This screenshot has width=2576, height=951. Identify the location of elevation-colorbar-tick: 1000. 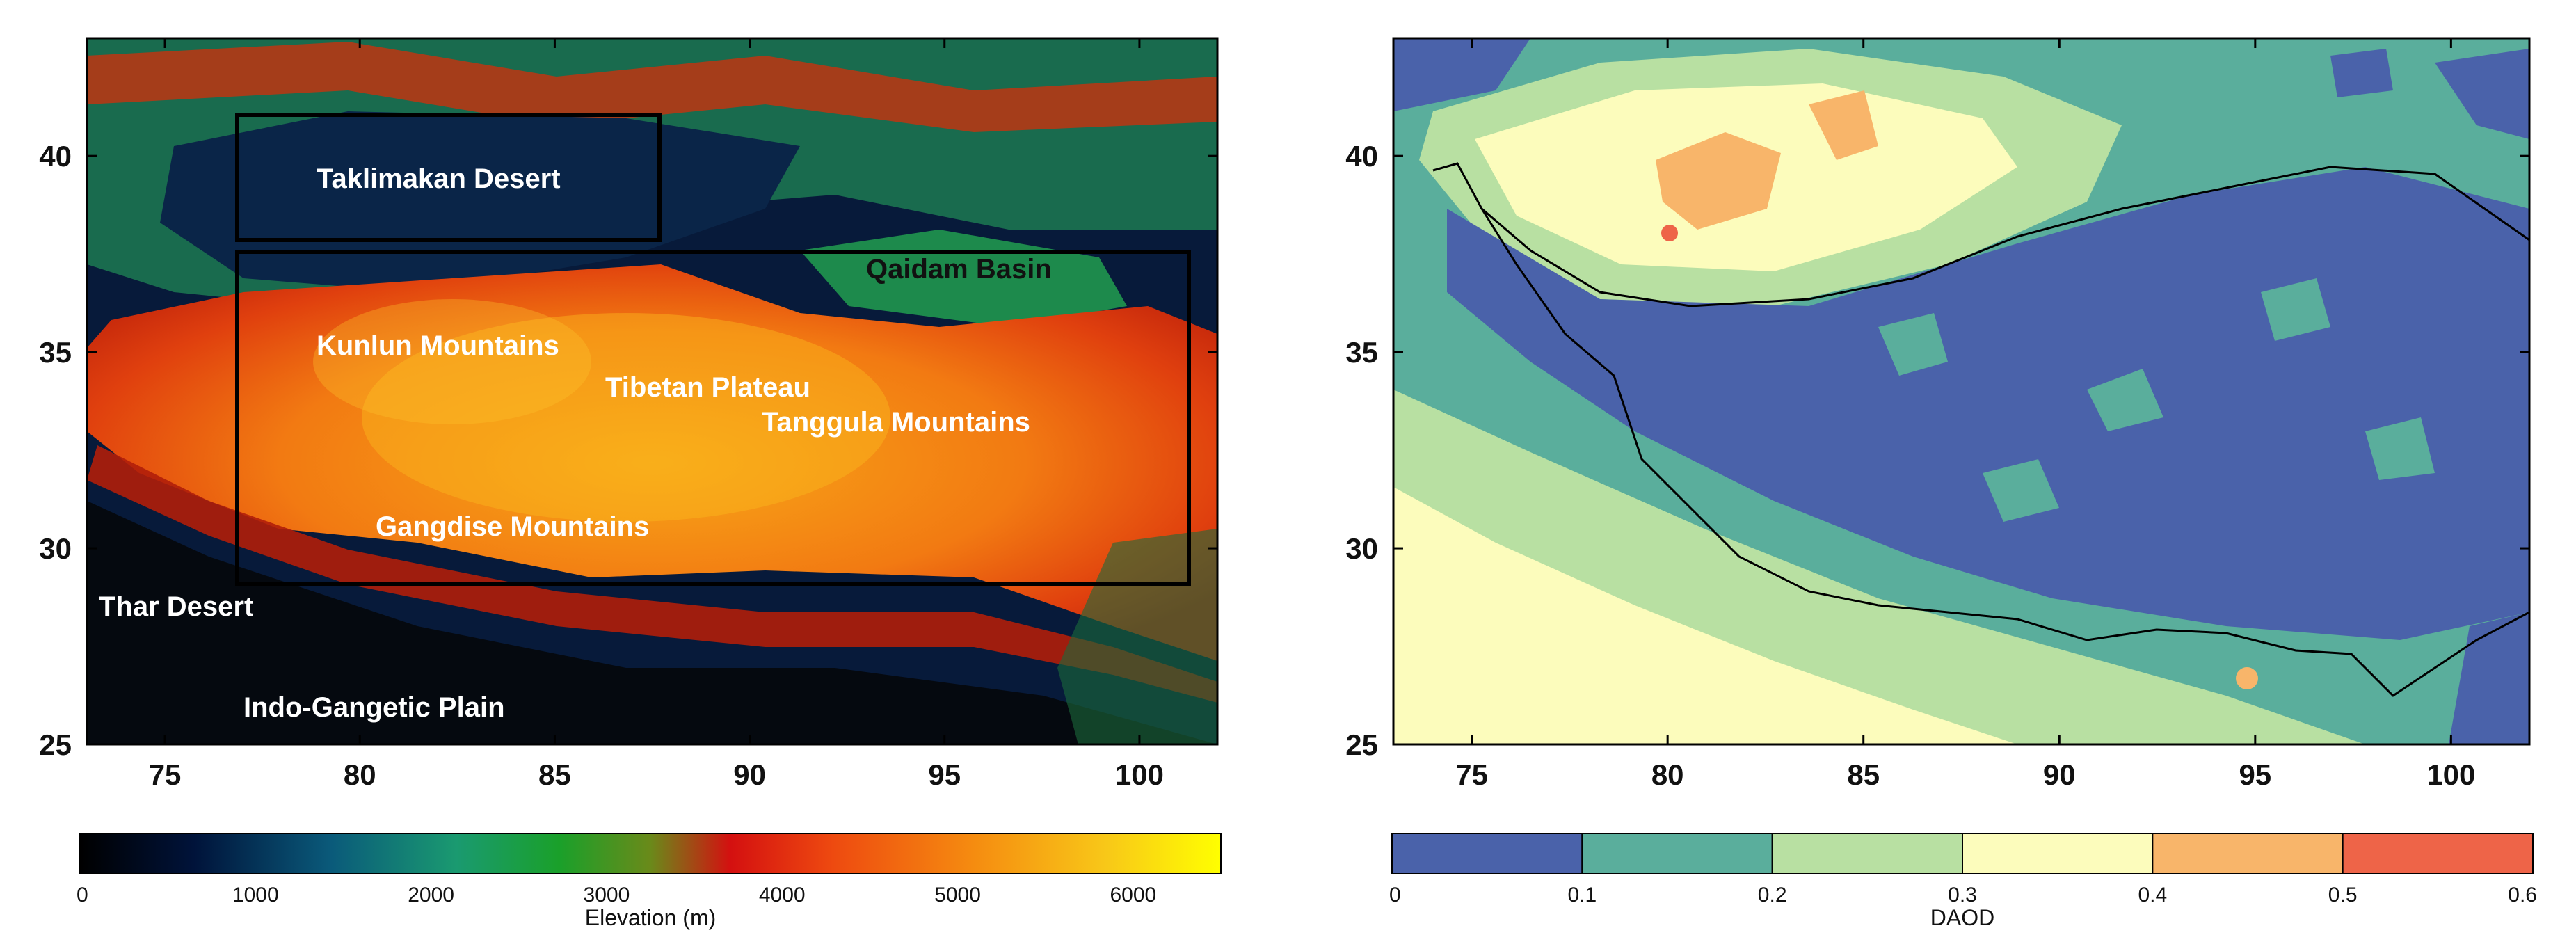
(255, 895).